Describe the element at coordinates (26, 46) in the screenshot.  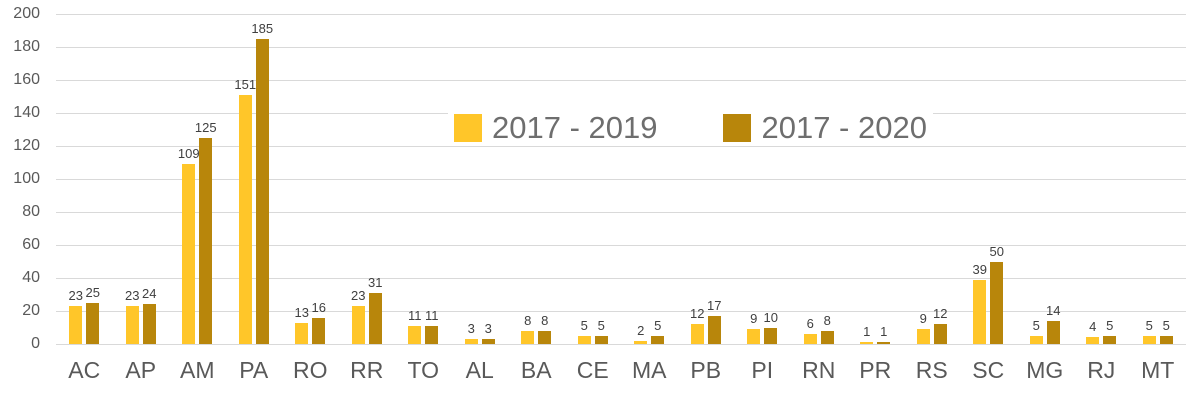
I see `y-tick-label: 180` at that location.